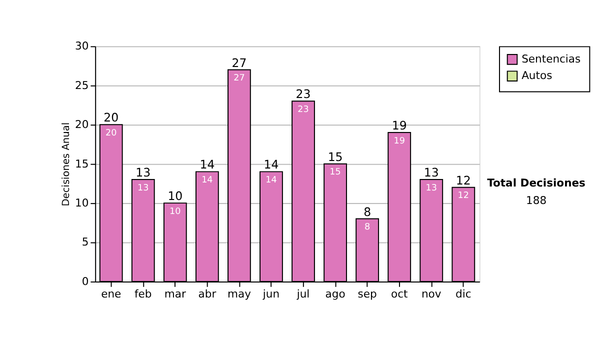  Describe the element at coordinates (335, 173) in the screenshot. I see `data-label: 15` at that location.